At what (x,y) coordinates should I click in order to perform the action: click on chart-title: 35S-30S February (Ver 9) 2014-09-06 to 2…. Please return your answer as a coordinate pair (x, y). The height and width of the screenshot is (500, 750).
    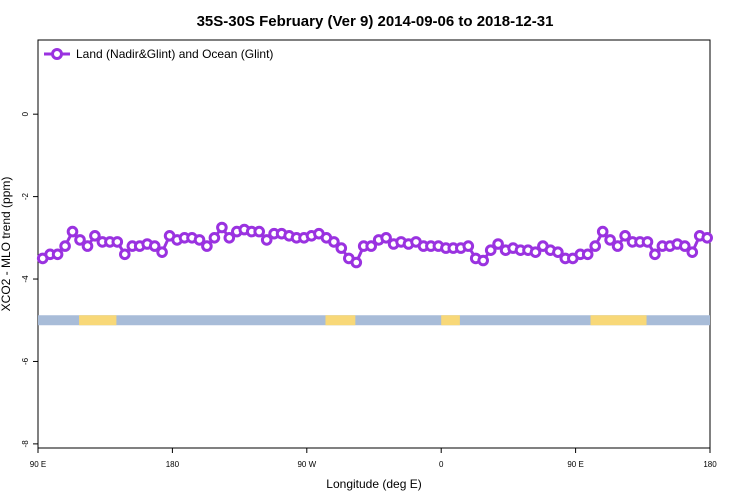
    Looking at the image, I should click on (375, 21).